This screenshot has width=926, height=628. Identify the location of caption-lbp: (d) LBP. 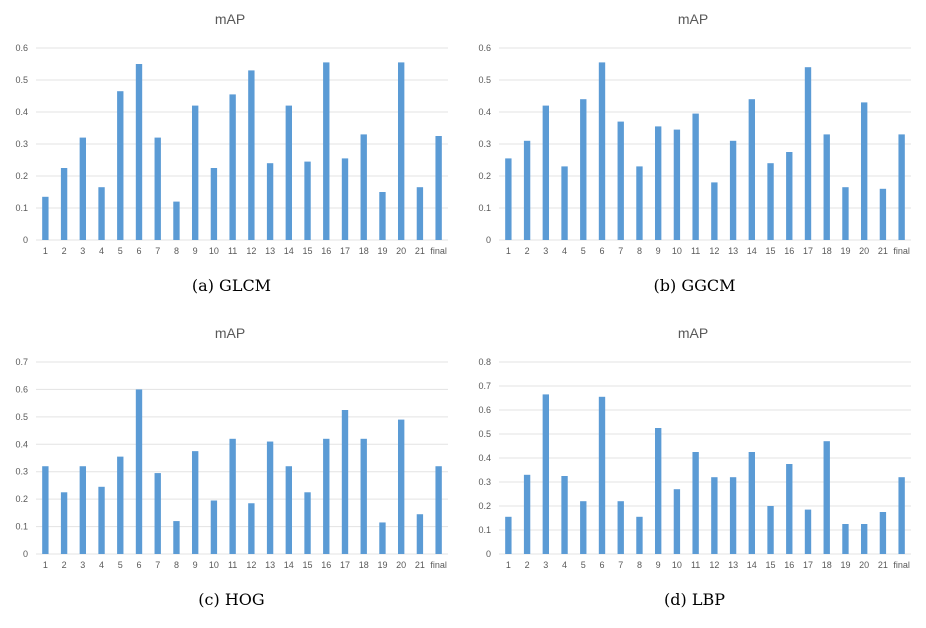
(694, 599).